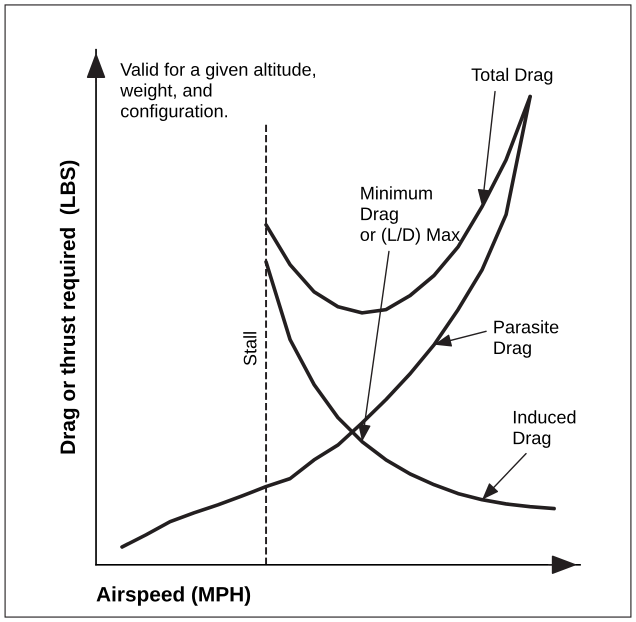 The image size is (636, 622). Describe the element at coordinates (173, 596) in the screenshot. I see `x-axis-title: Airspeed (MPH)` at that location.